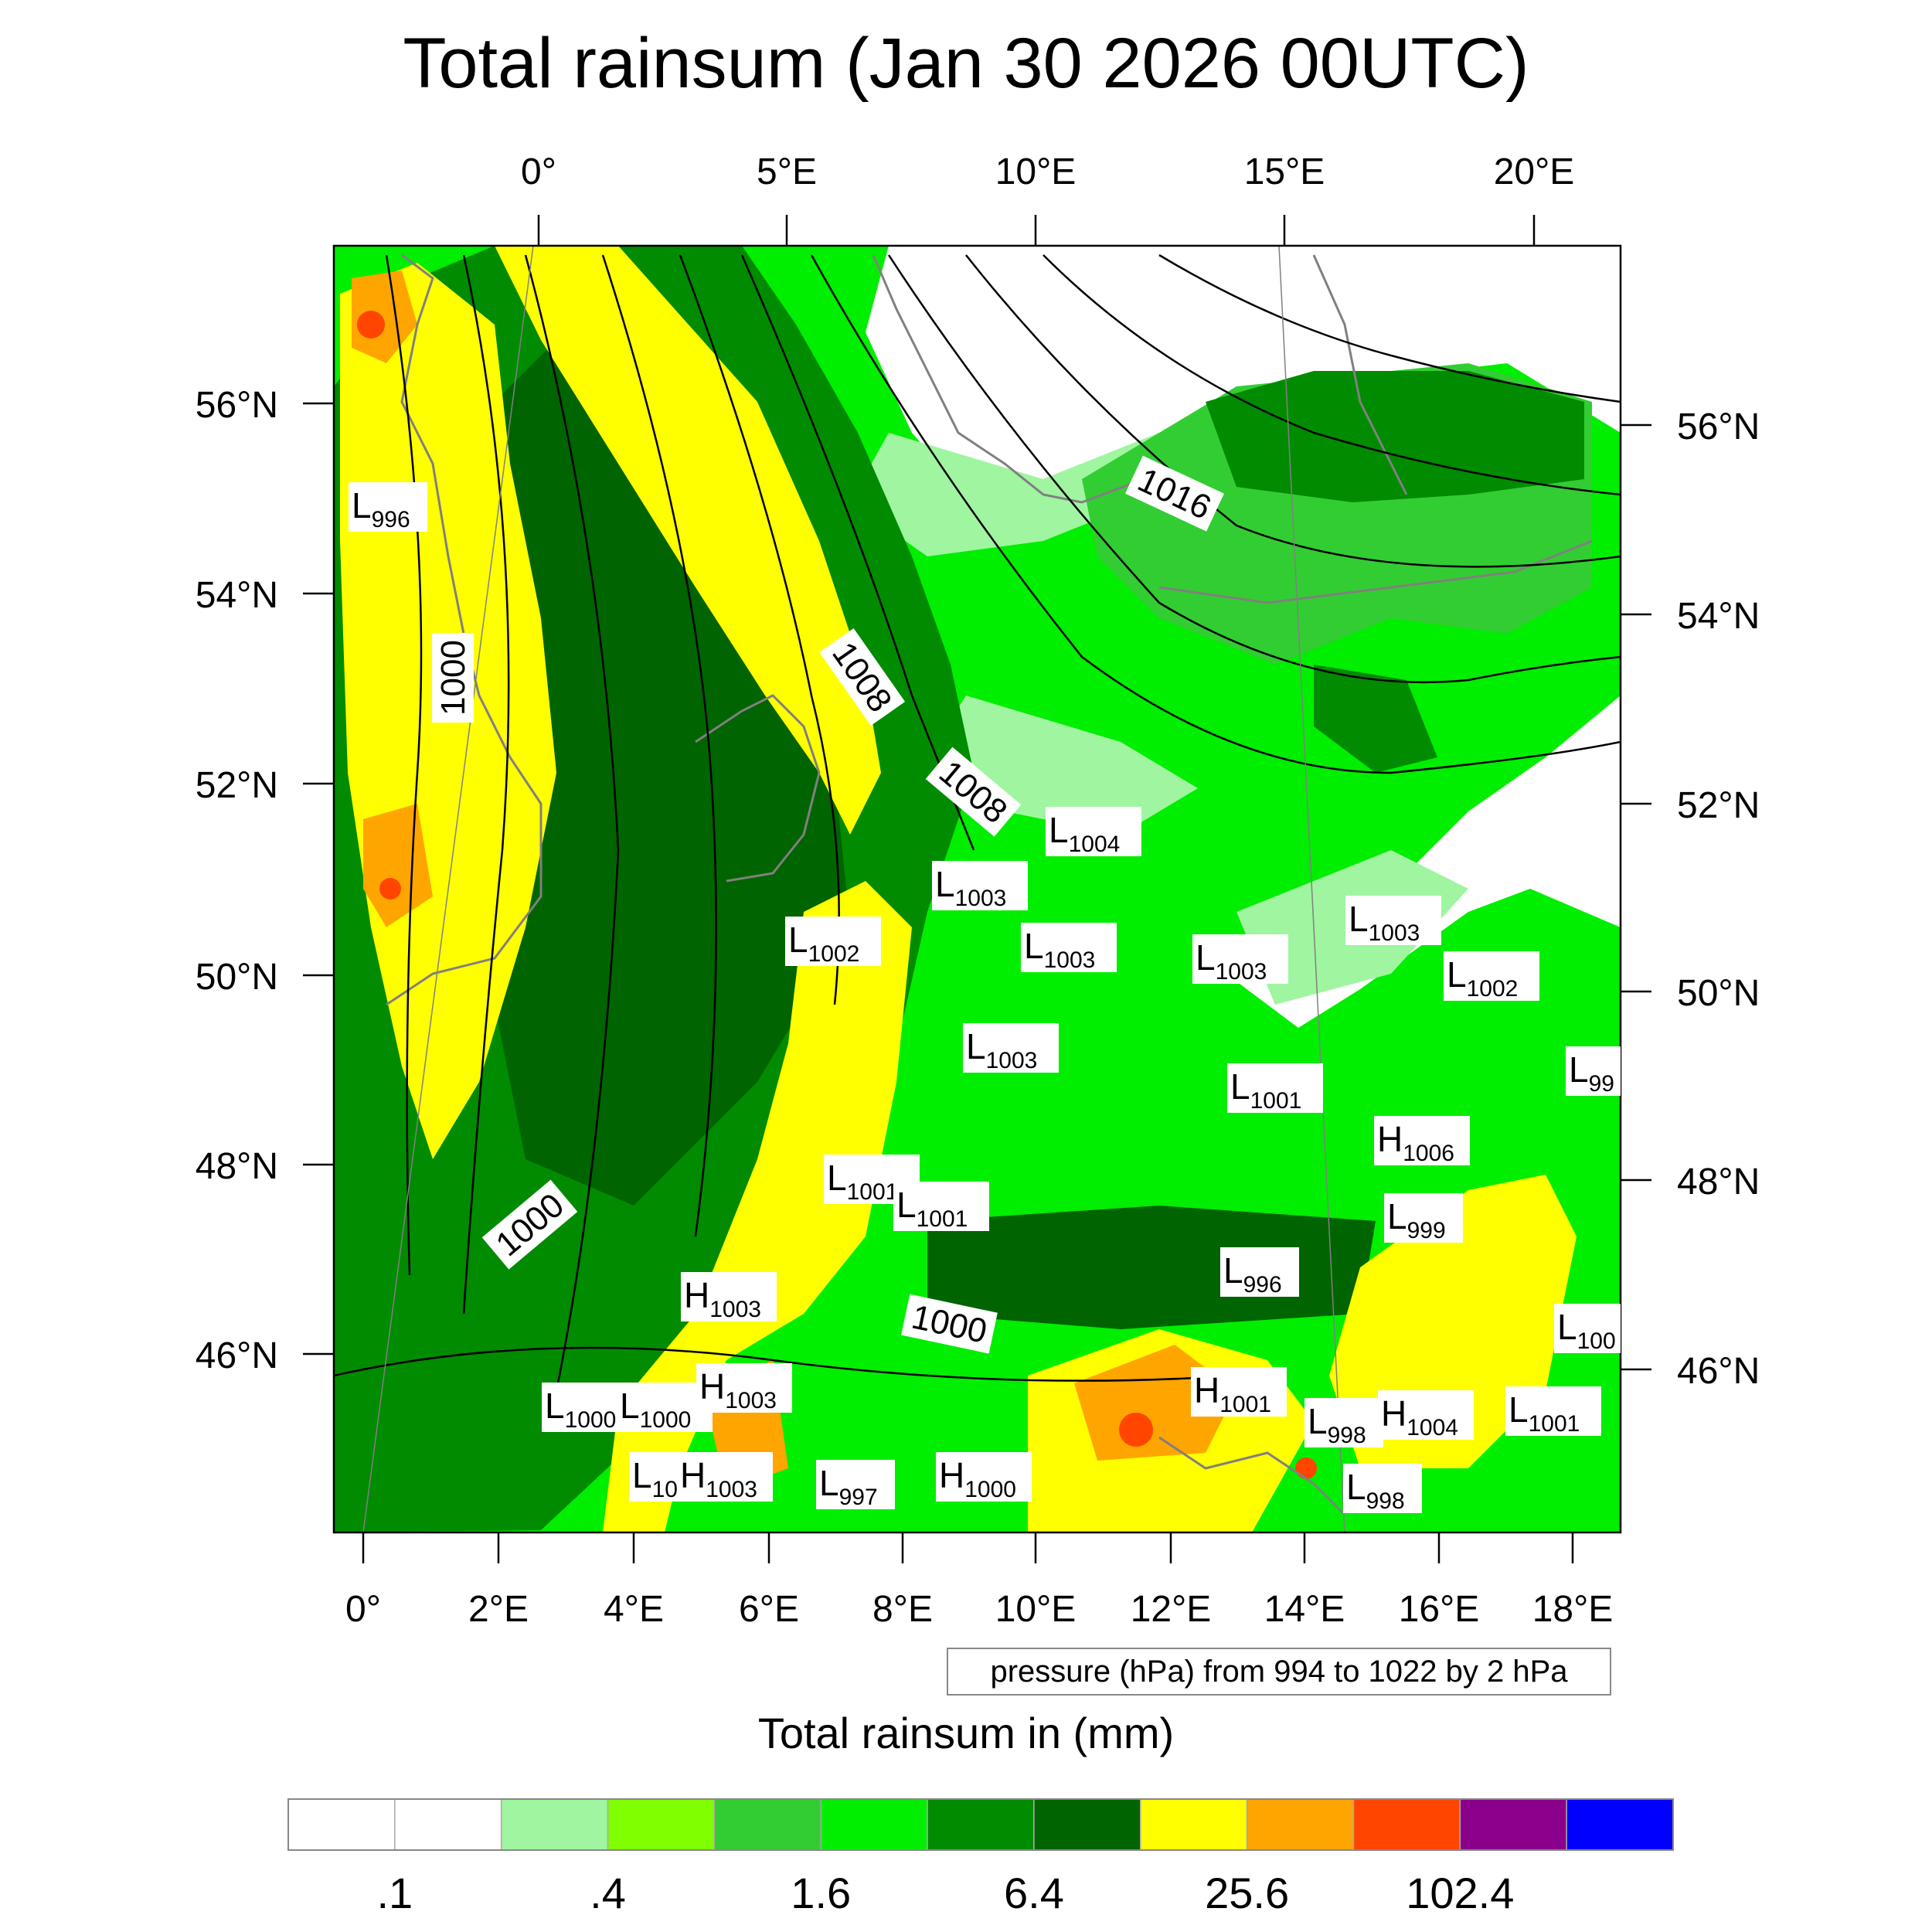 This screenshot has height=1932, width=1932. What do you see at coordinates (1252, 1476) in the screenshot?
I see `coast-adriatic` at bounding box center [1252, 1476].